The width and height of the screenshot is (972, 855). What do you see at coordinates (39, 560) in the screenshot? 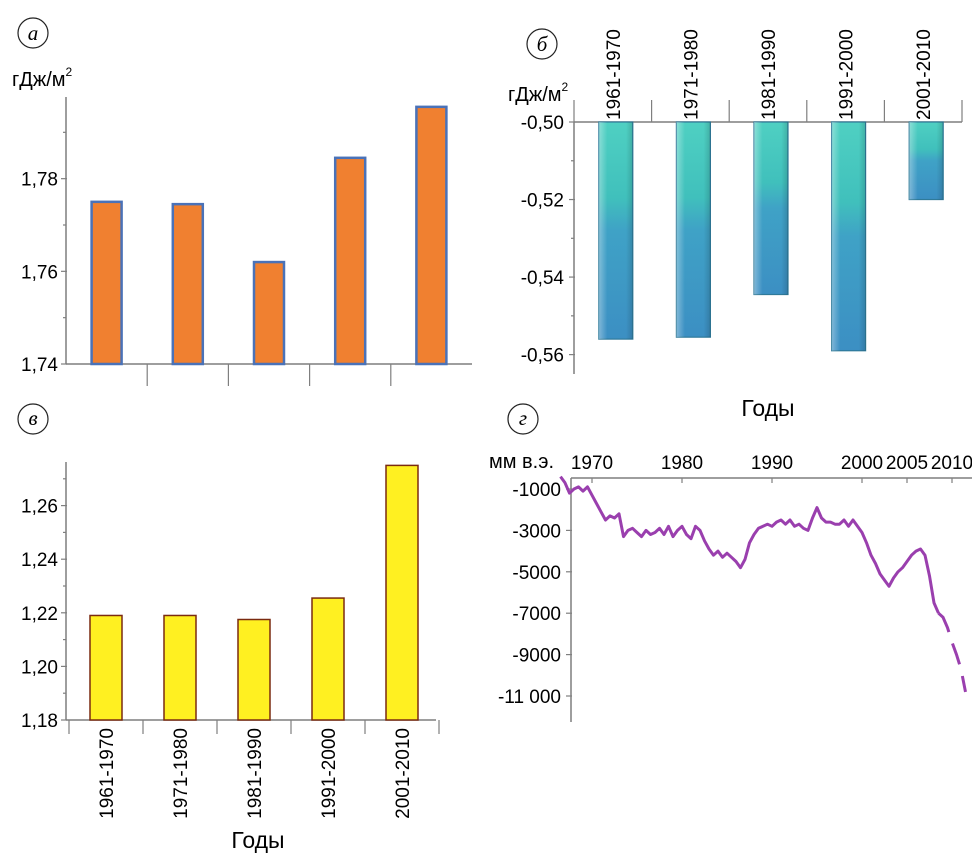
I see `panel-c-y-tick-label: 1,24` at bounding box center [39, 560].